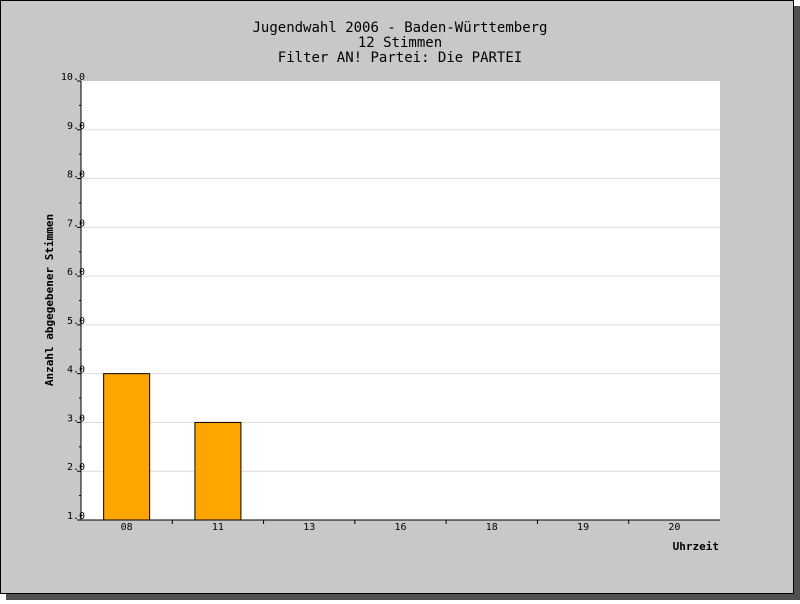 The image size is (800, 604). I want to click on y-tick-label: 8.0, so click(76, 175).